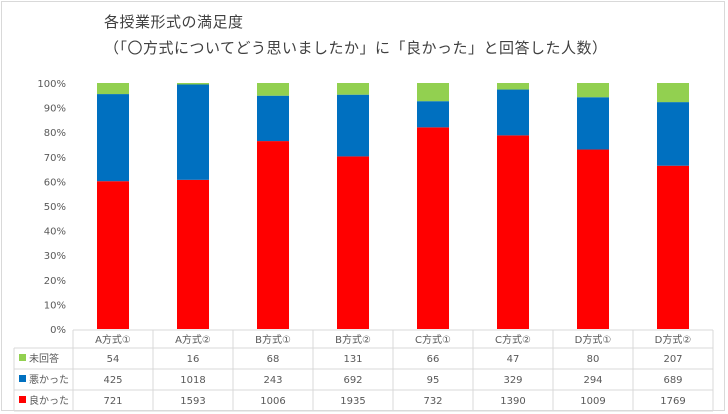 The width and height of the screenshot is (728, 414). What do you see at coordinates (113, 359) in the screenshot?
I see `data-table-value: 54` at bounding box center [113, 359].